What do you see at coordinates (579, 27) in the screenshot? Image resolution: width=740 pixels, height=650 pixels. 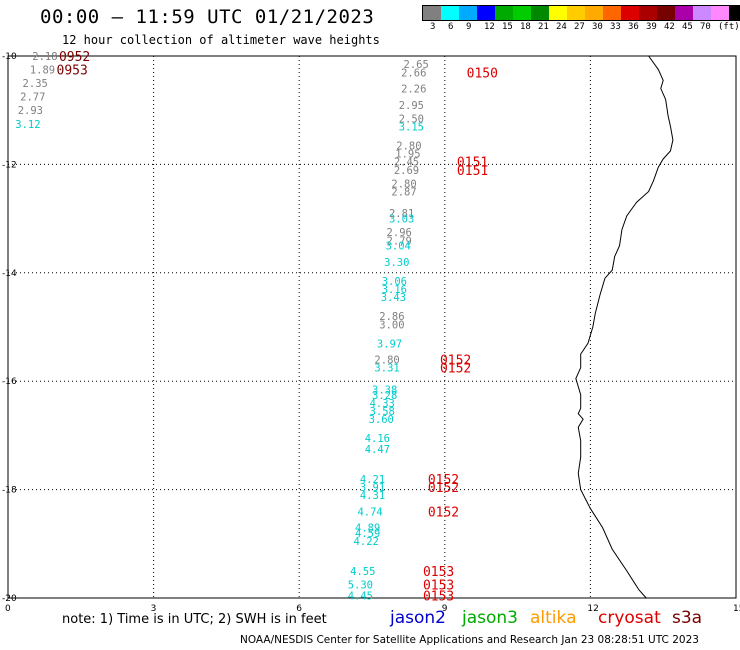 I see `legend-label: 27` at bounding box center [579, 27].